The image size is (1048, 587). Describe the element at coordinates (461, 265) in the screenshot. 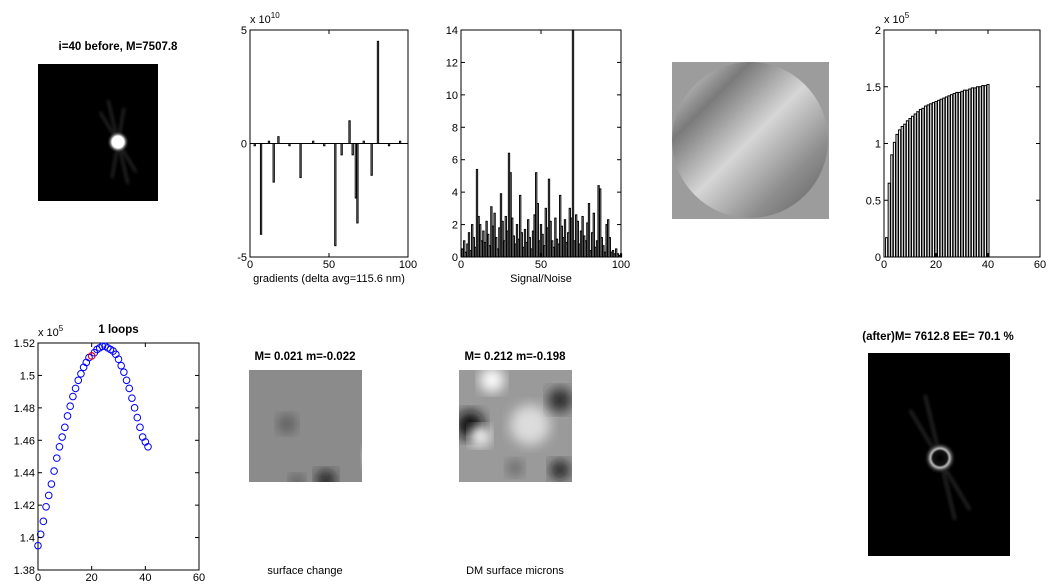

I see `x-tick-label: 0` at that location.